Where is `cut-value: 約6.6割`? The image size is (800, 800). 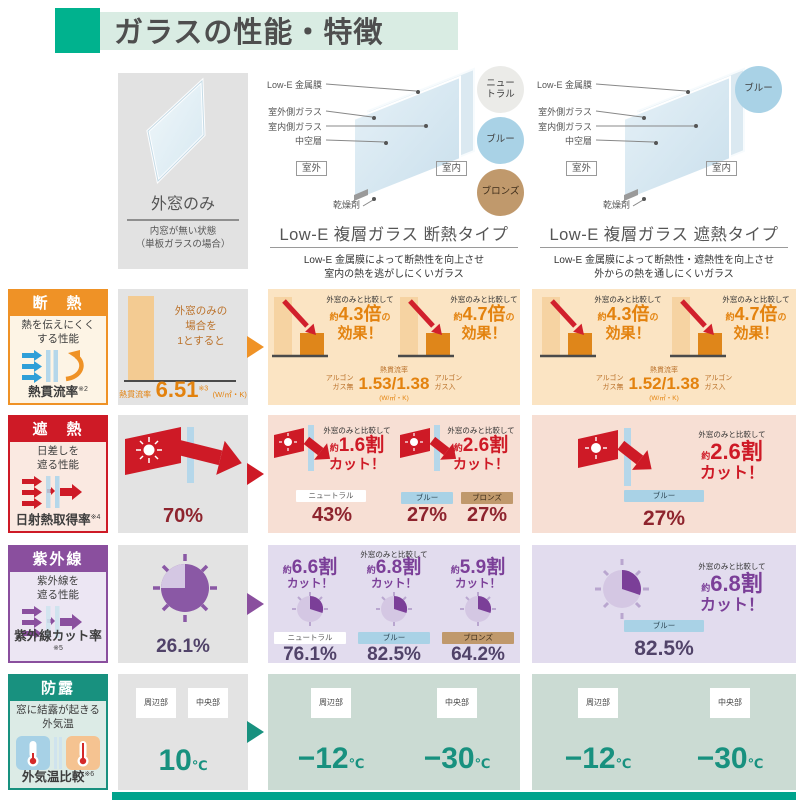 cut-value: 約6.6割 is located at coordinates (310, 567).